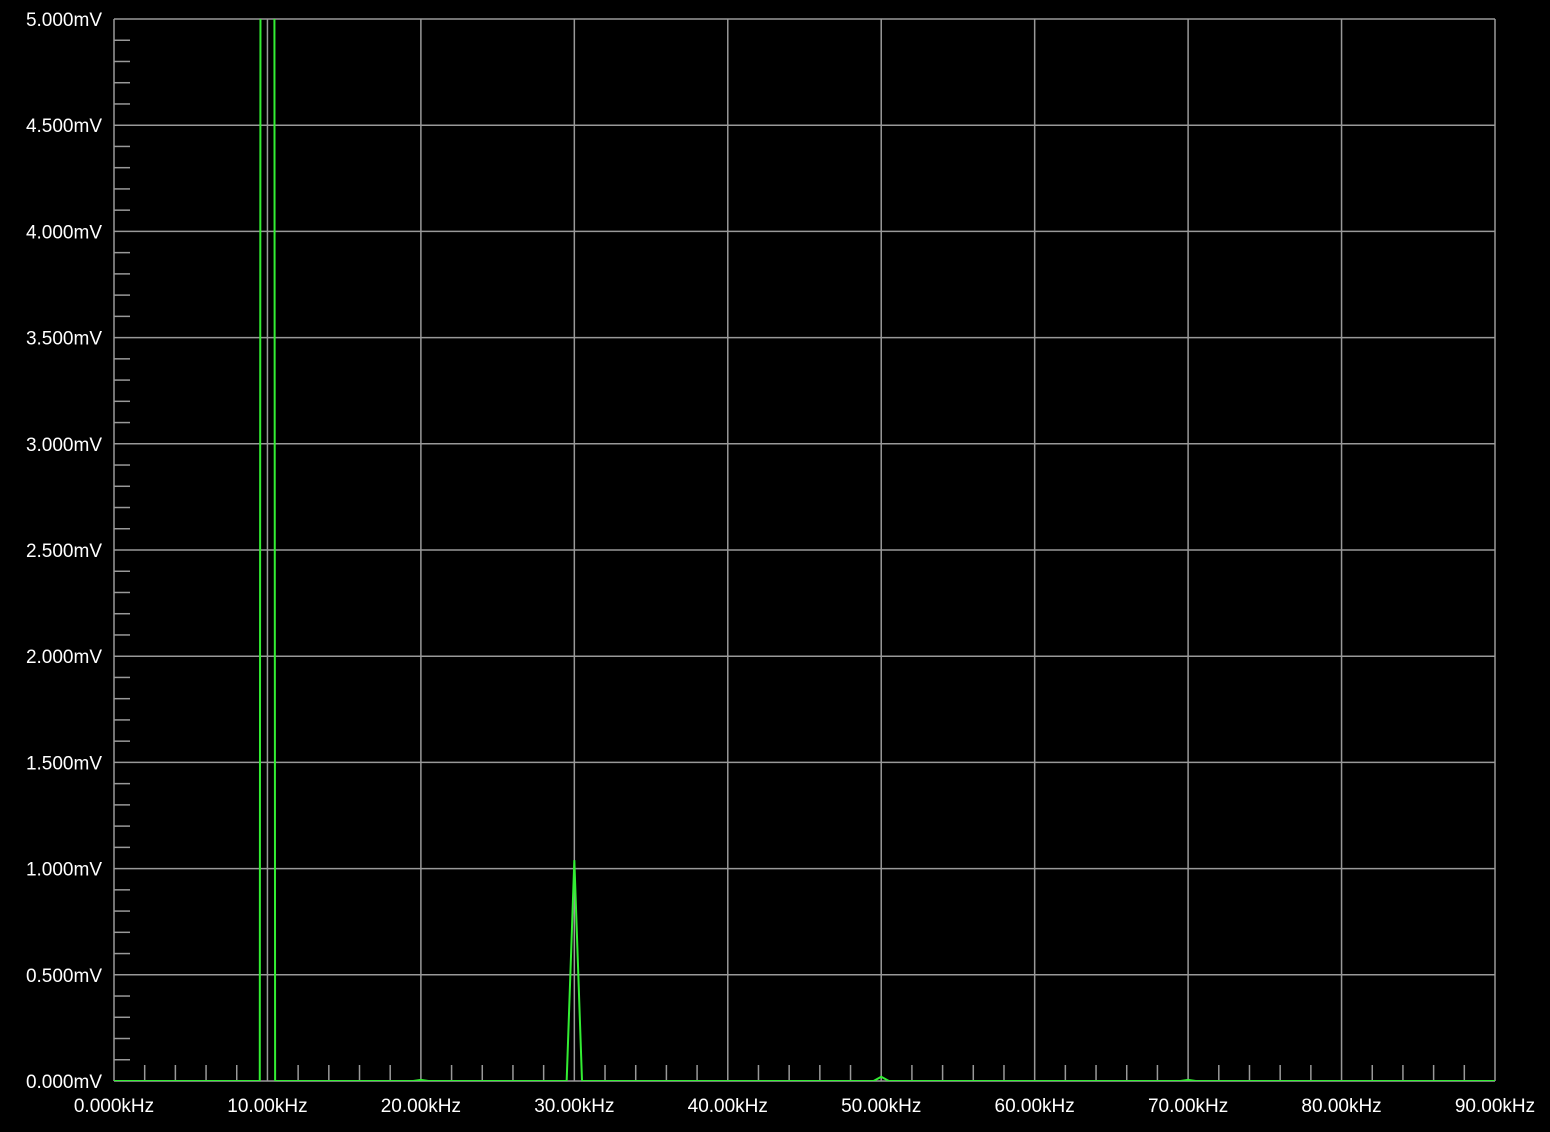 This screenshot has width=1550, height=1132. I want to click on y-tick-label: 3.500mV, so click(64, 339).